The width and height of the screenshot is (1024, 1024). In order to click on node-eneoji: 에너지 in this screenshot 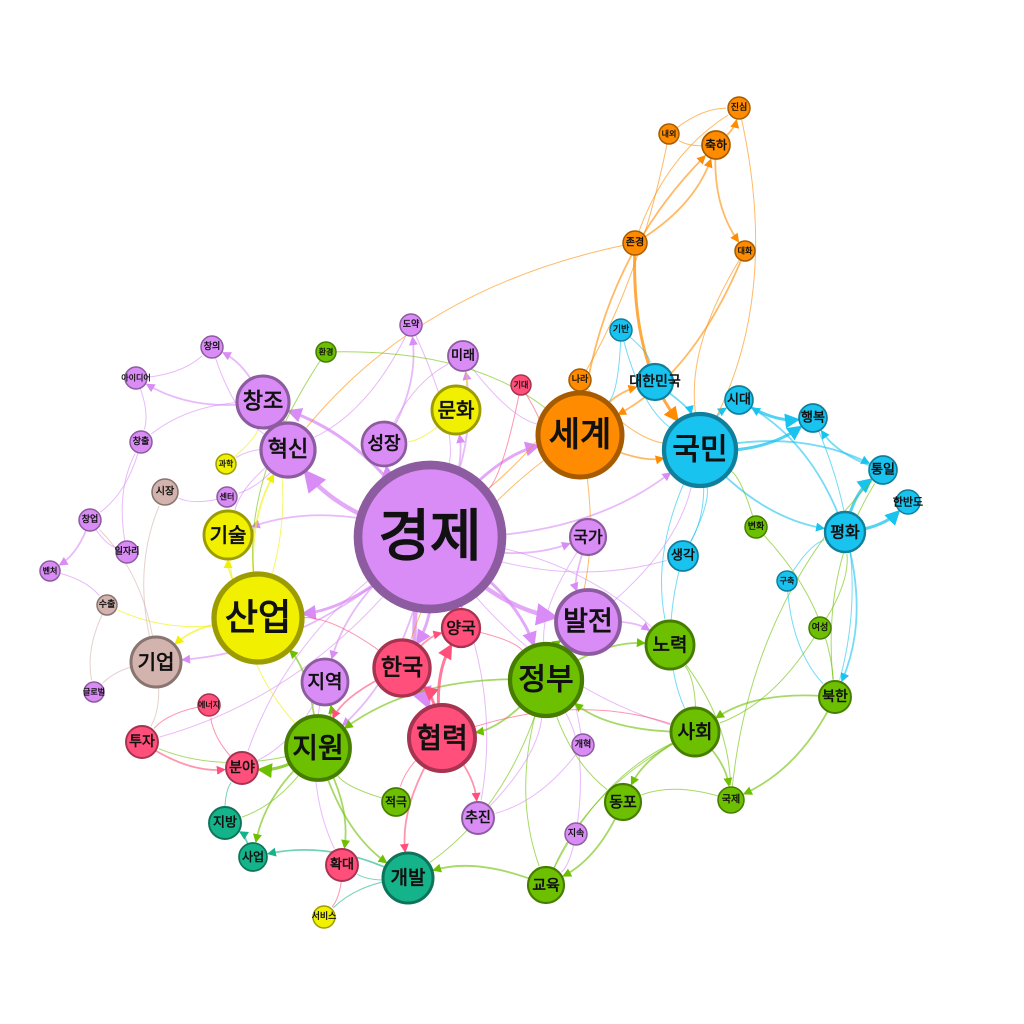, I will do `click(209, 705)`.